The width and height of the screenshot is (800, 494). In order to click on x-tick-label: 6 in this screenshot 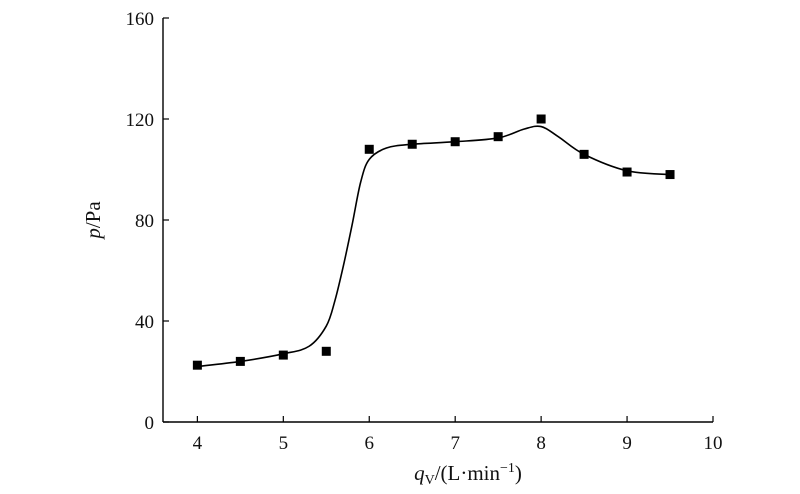, I will do `click(370, 443)`.